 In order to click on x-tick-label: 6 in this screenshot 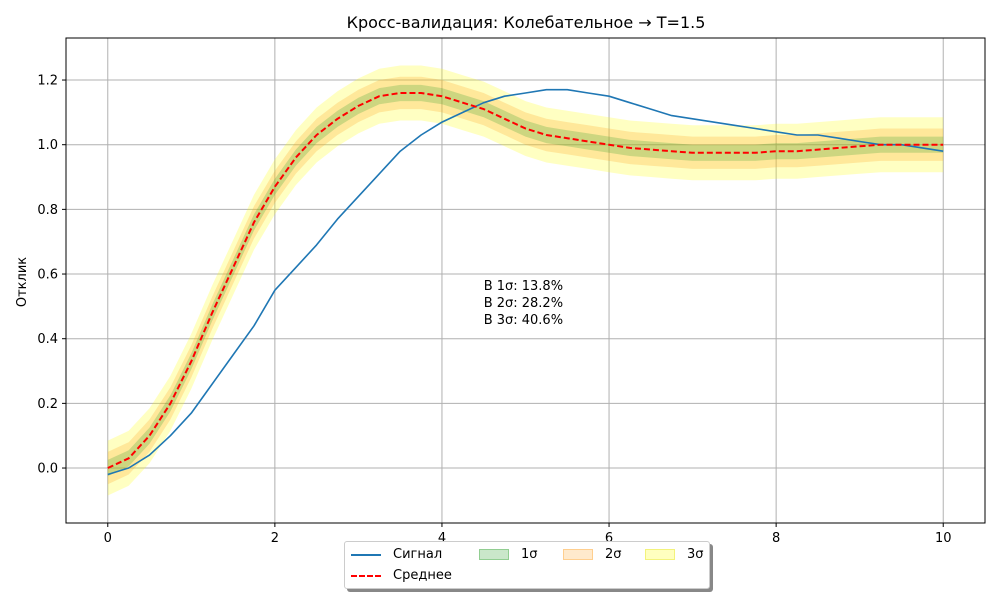, I will do `click(609, 538)`.